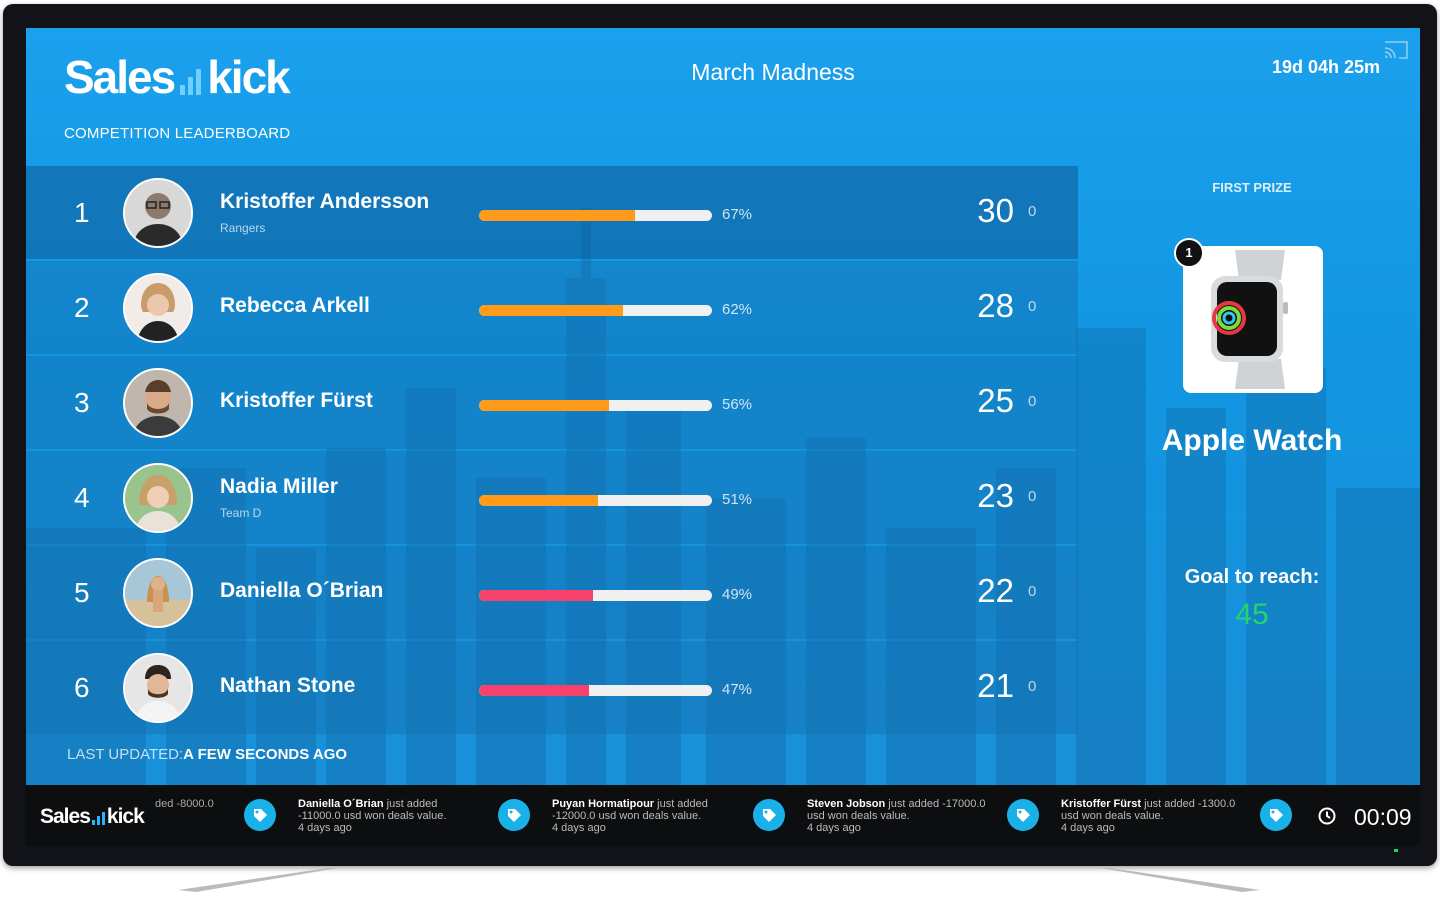 The image size is (1440, 900). Describe the element at coordinates (737, 689) in the screenshot. I see `progress-percent: 47%` at that location.